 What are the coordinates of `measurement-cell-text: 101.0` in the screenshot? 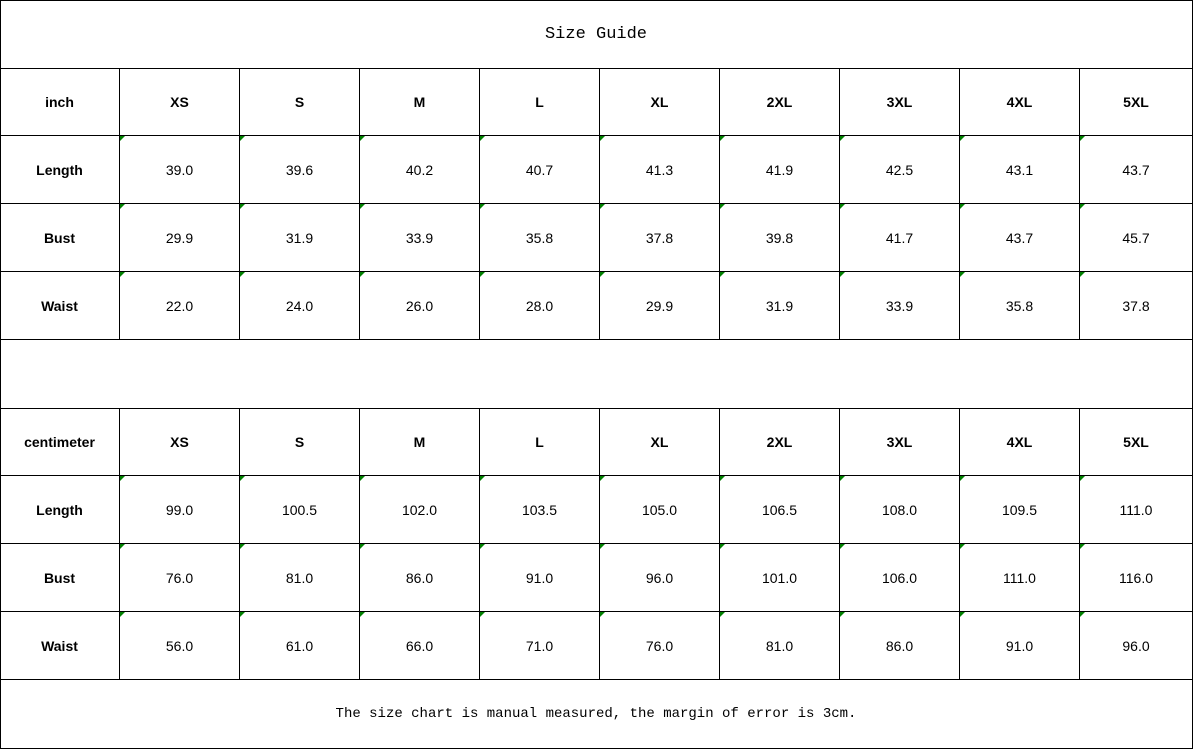 It's located at (779, 577).